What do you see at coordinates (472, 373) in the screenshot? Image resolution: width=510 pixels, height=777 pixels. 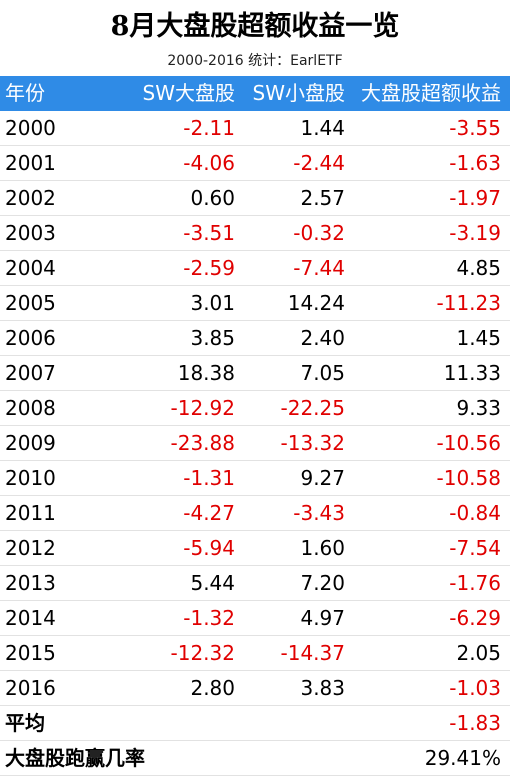 I see `value-cell: 11.33` at bounding box center [472, 373].